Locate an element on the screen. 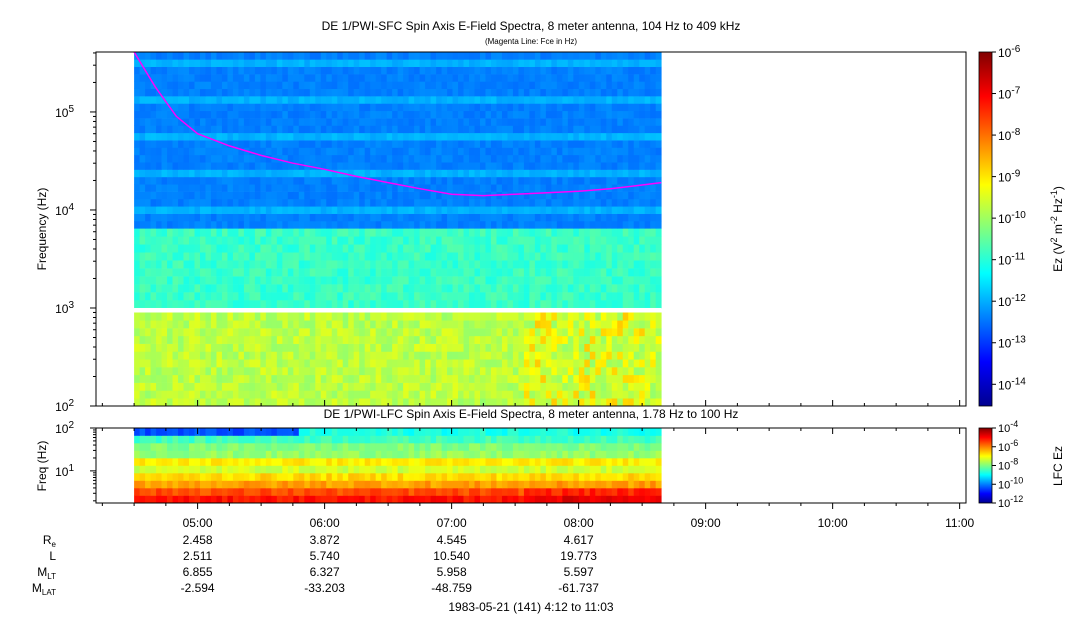 Image resolution: width=1083 pixels, height=620 pixels. sfc-colorbar-tick-label: 10-10 is located at coordinates (1012, 218).